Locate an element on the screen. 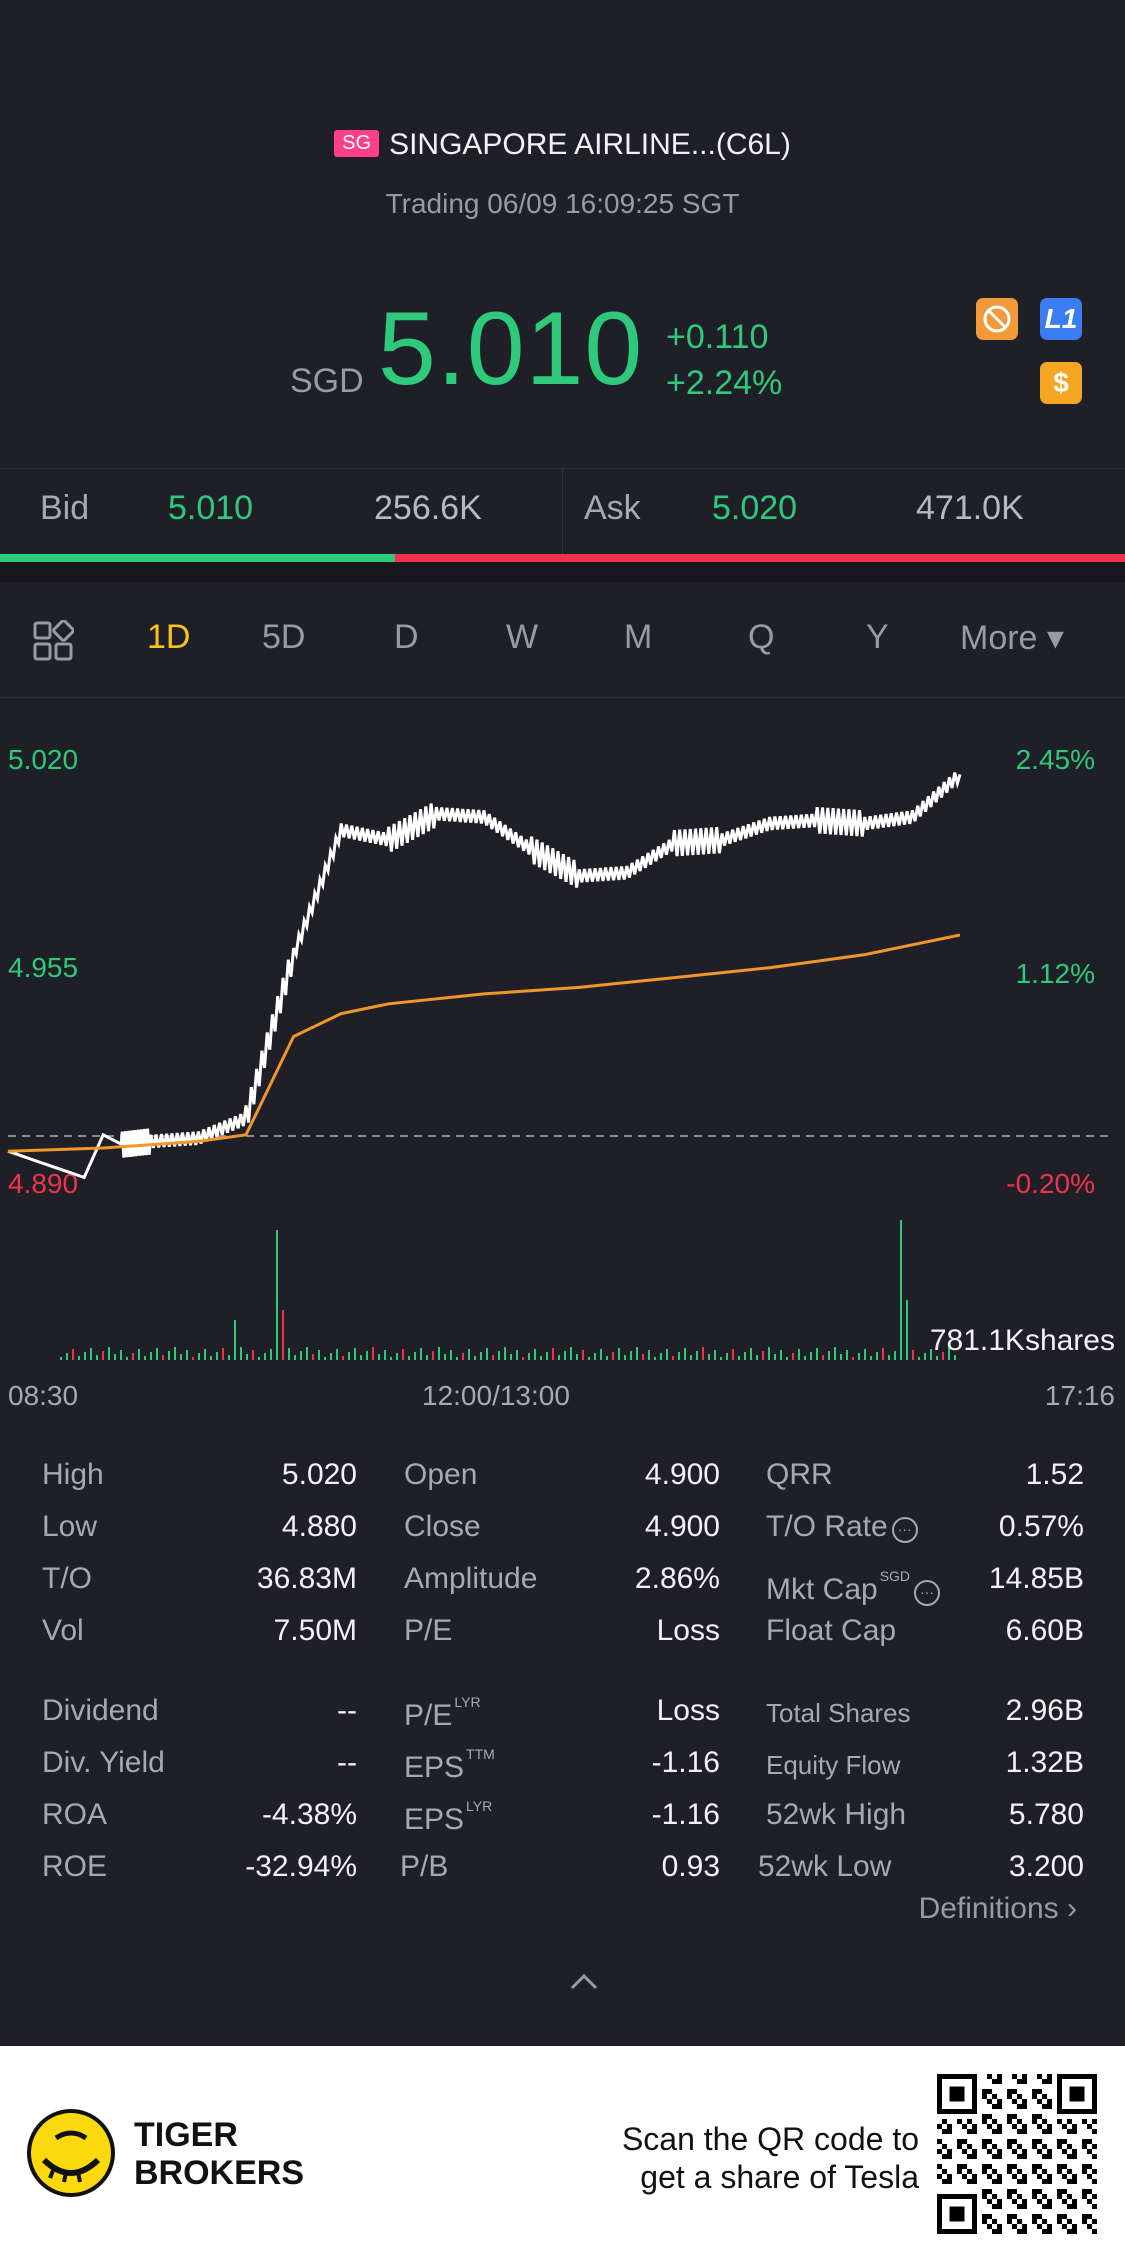 This screenshot has width=1125, height=2264. y-axis-bottom: 4.890 is located at coordinates (43, 1183).